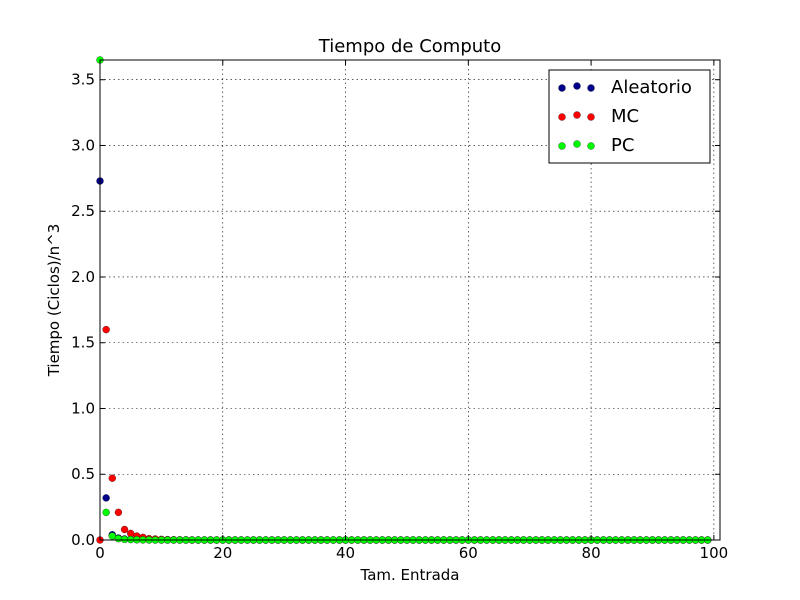 The width and height of the screenshot is (800, 600). I want to click on x-tick-label: 20, so click(222, 553).